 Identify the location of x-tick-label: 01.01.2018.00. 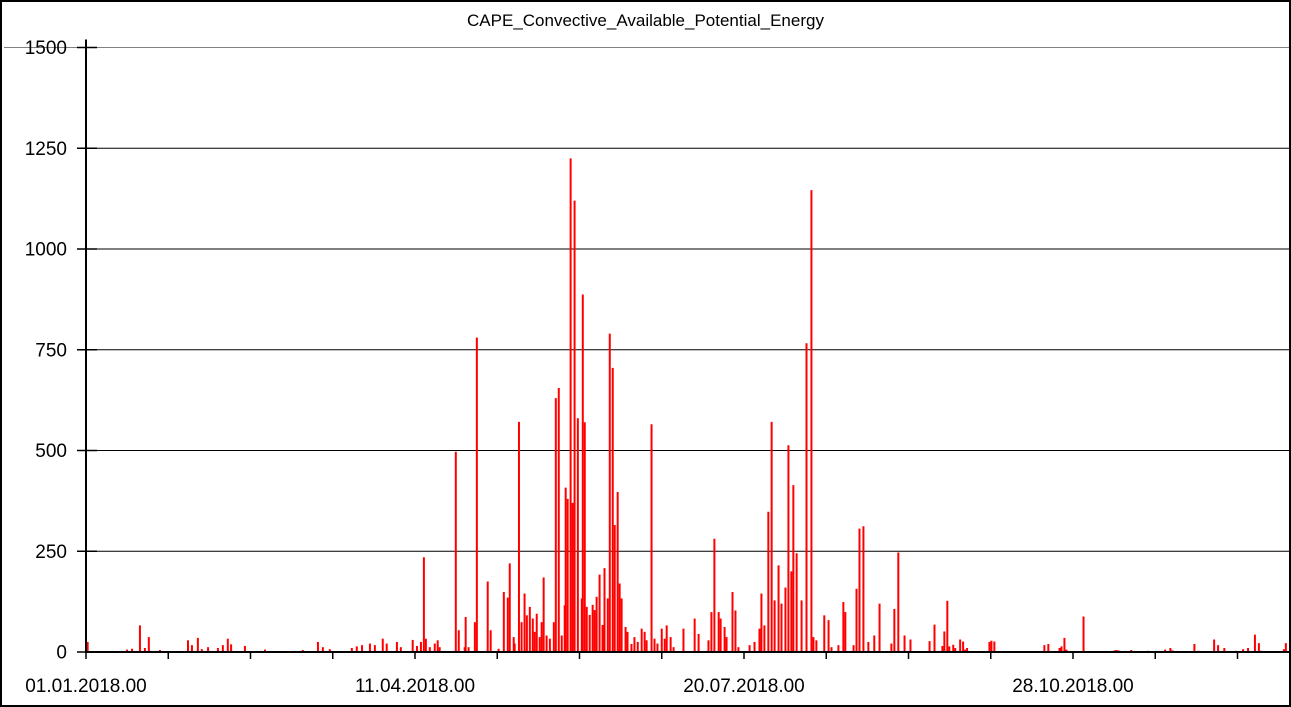
(86, 686).